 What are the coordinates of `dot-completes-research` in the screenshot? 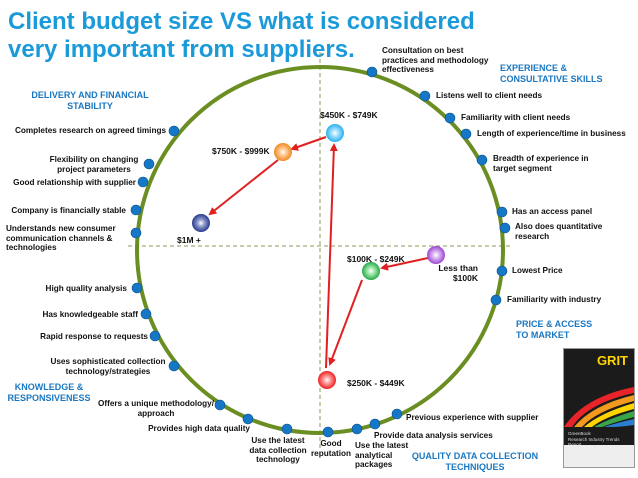 It's located at (174, 131).